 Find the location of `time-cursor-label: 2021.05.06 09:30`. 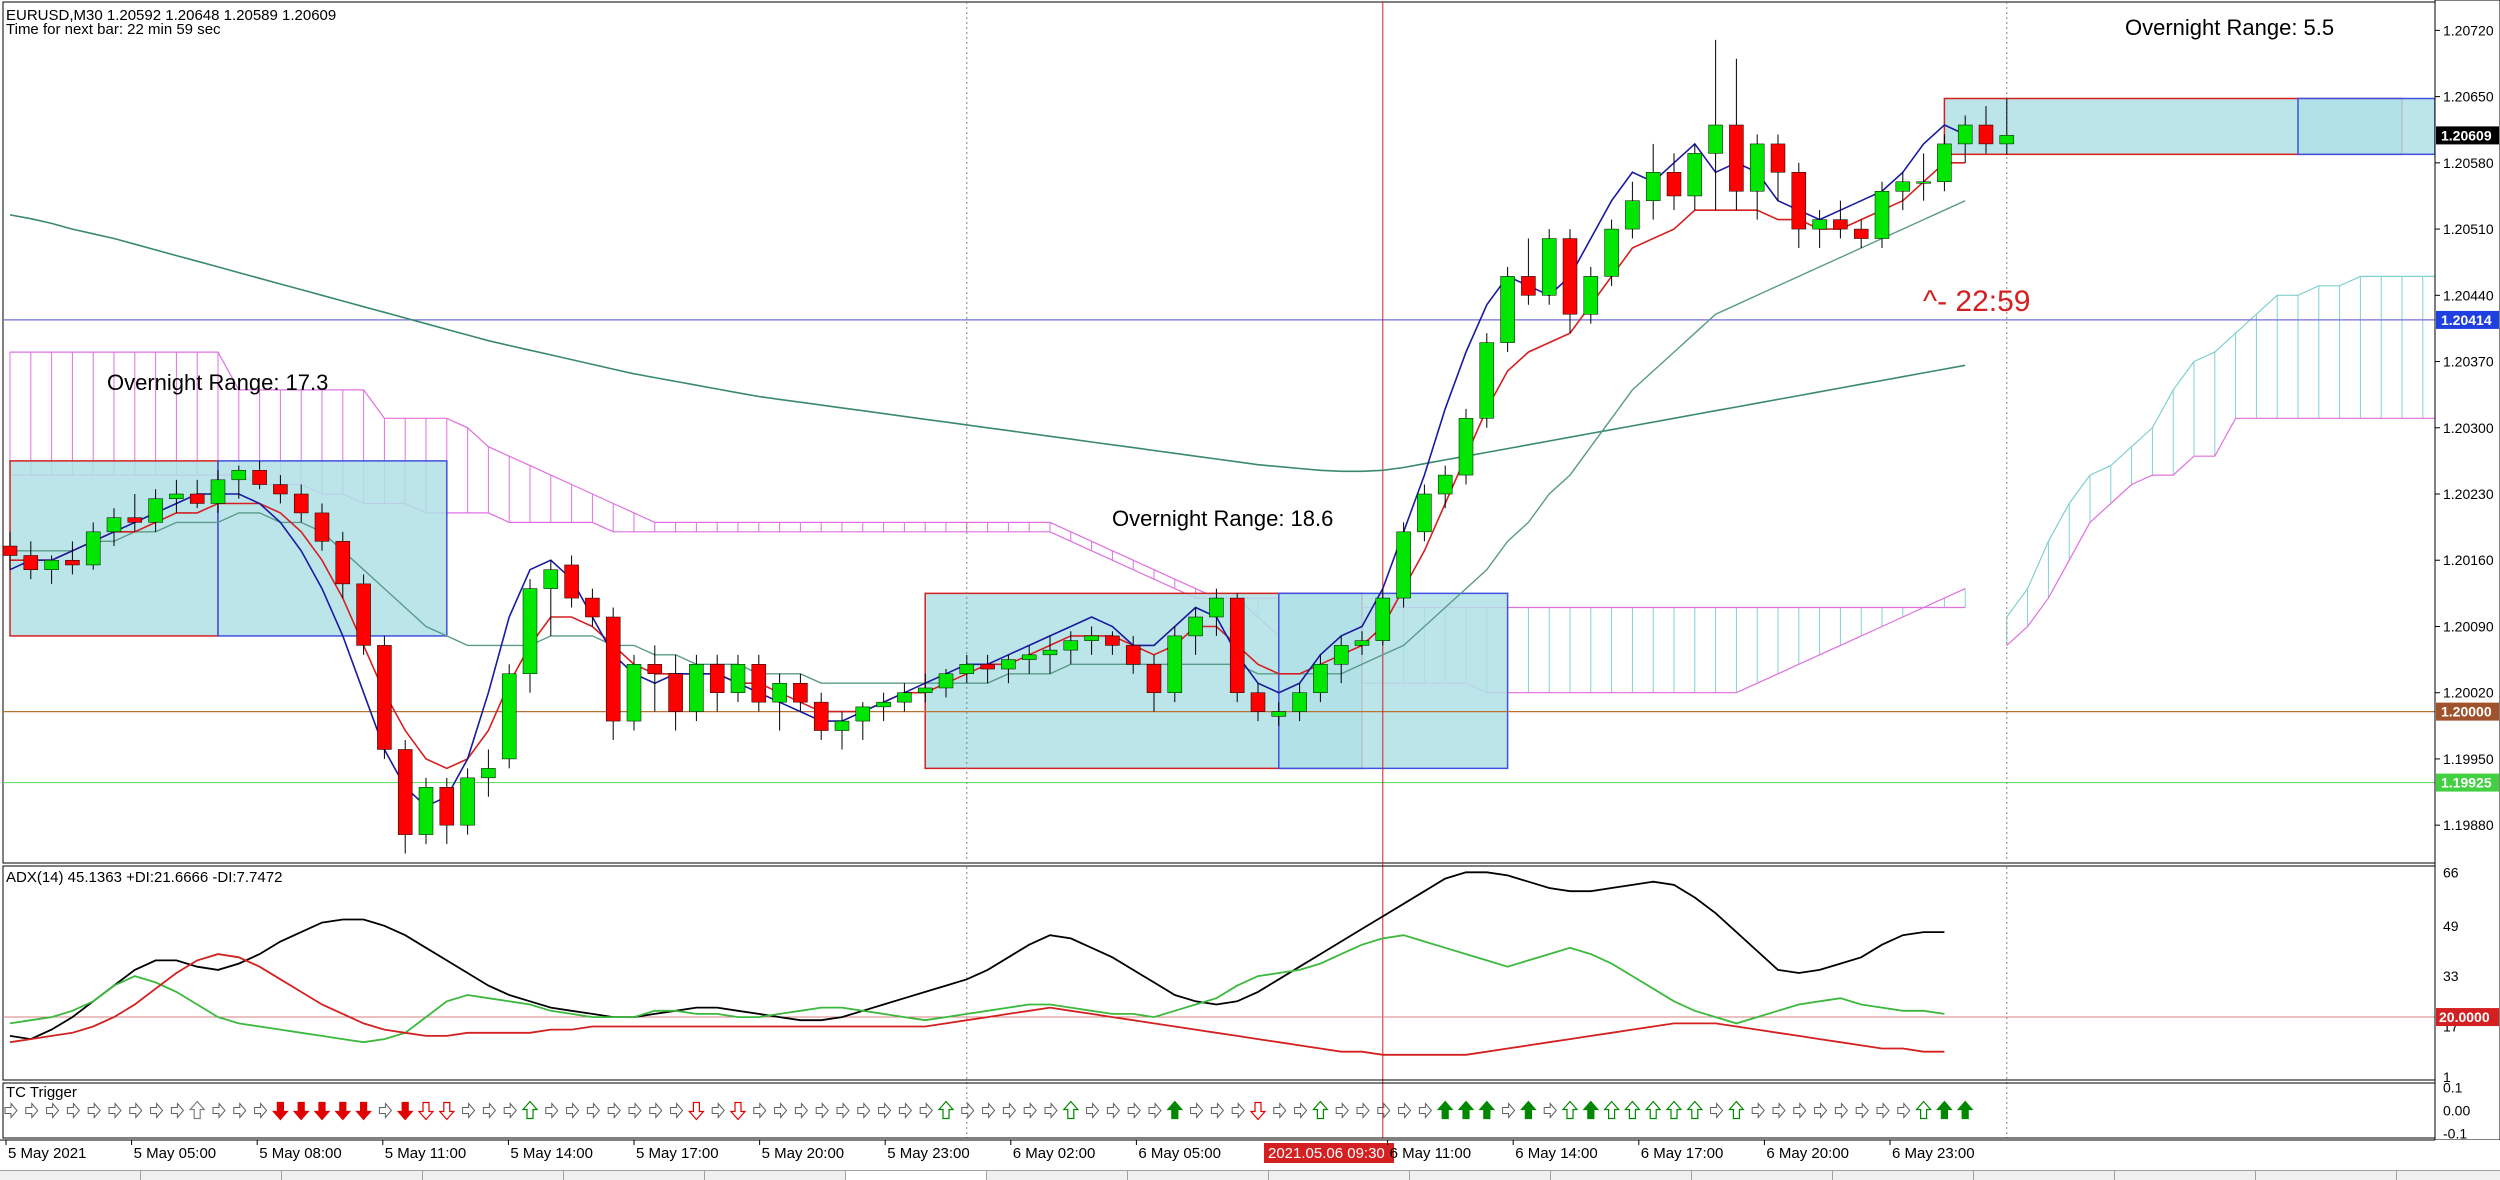

time-cursor-label: 2021.05.06 09:30 is located at coordinates (1326, 1153).